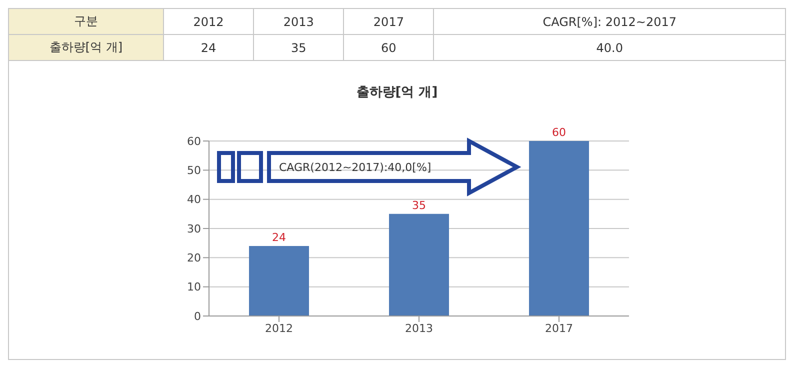  Describe the element at coordinates (194, 287) in the screenshot. I see `y-tick-label: 10` at that location.